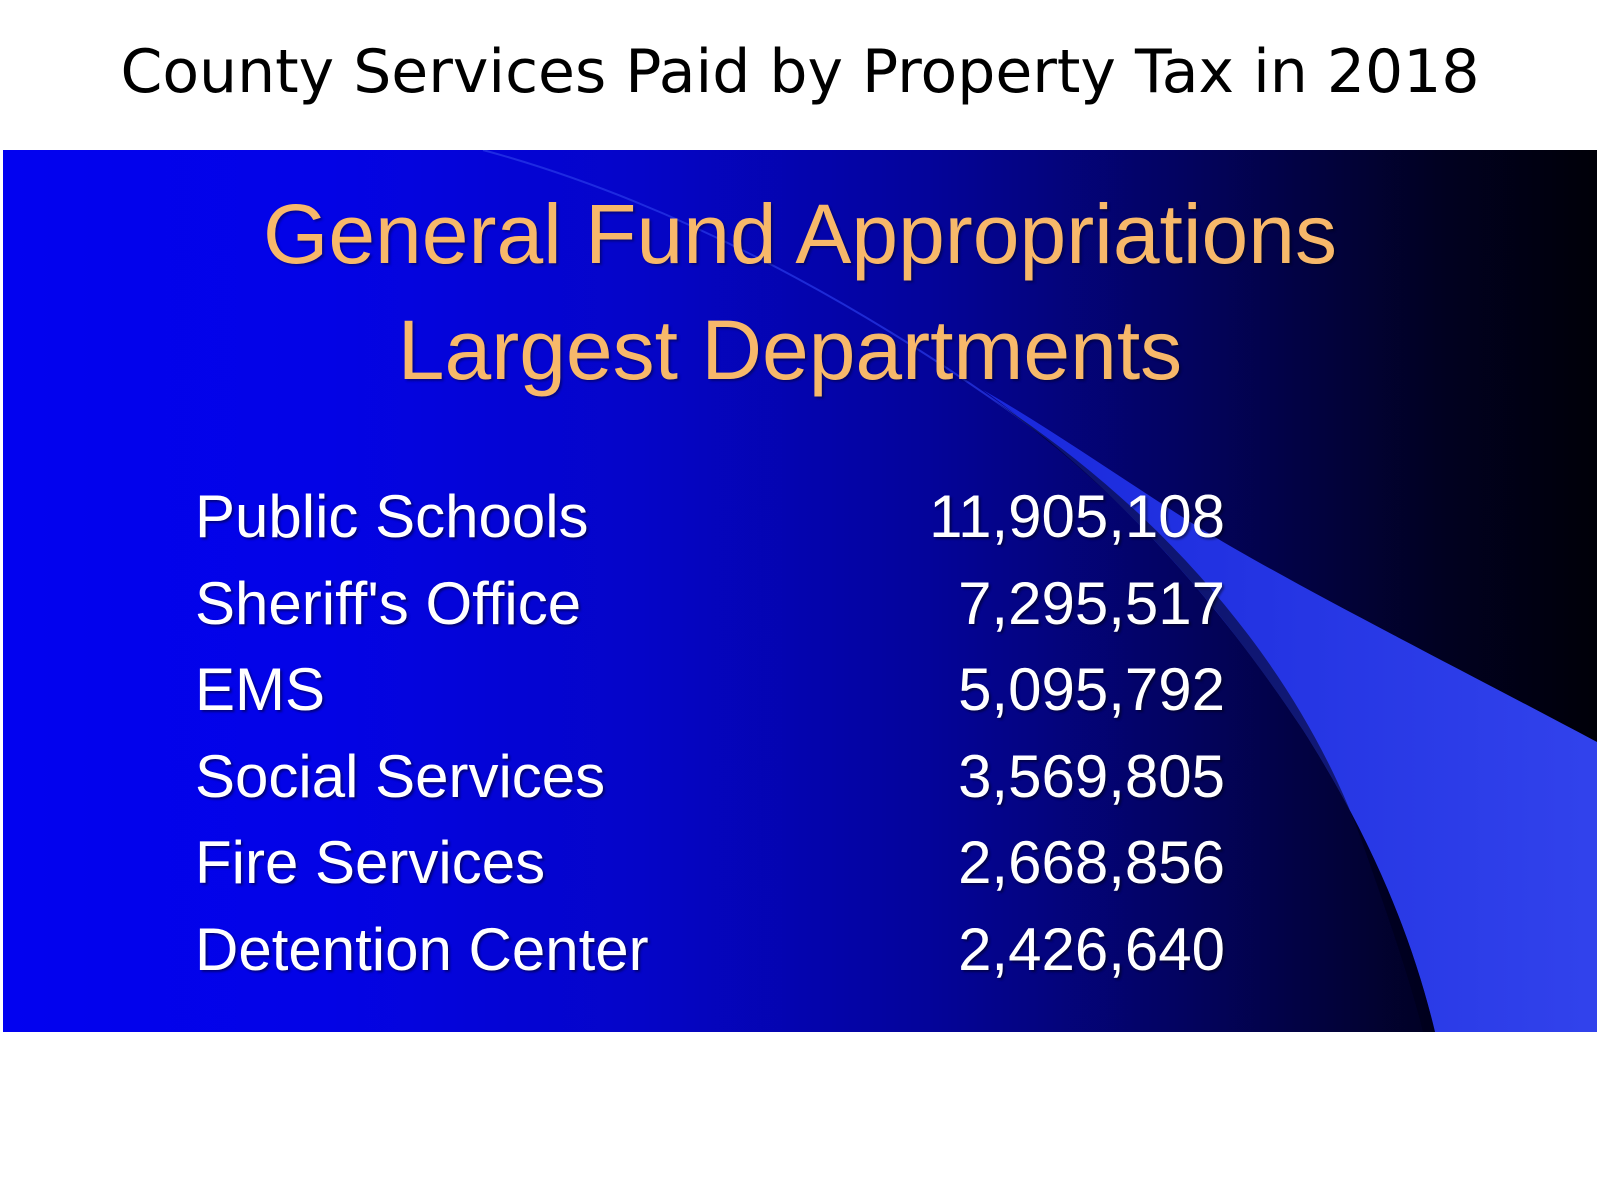 The width and height of the screenshot is (1600, 1200). Describe the element at coordinates (422, 949) in the screenshot. I see `department-name: Detention Center` at that location.